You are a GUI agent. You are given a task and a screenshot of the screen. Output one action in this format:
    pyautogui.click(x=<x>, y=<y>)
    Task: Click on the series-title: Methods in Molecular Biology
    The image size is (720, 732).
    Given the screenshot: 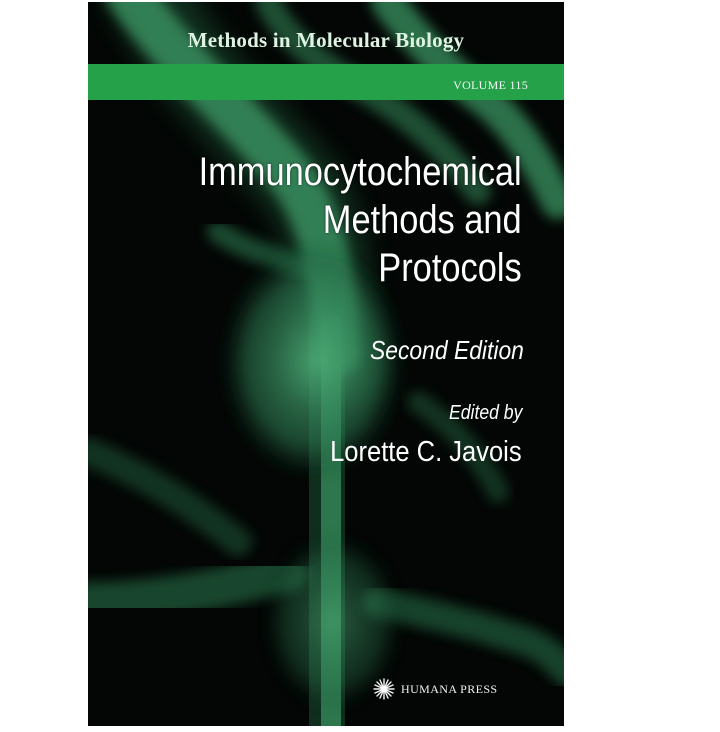 What is the action you would take?
    pyautogui.click(x=326, y=40)
    